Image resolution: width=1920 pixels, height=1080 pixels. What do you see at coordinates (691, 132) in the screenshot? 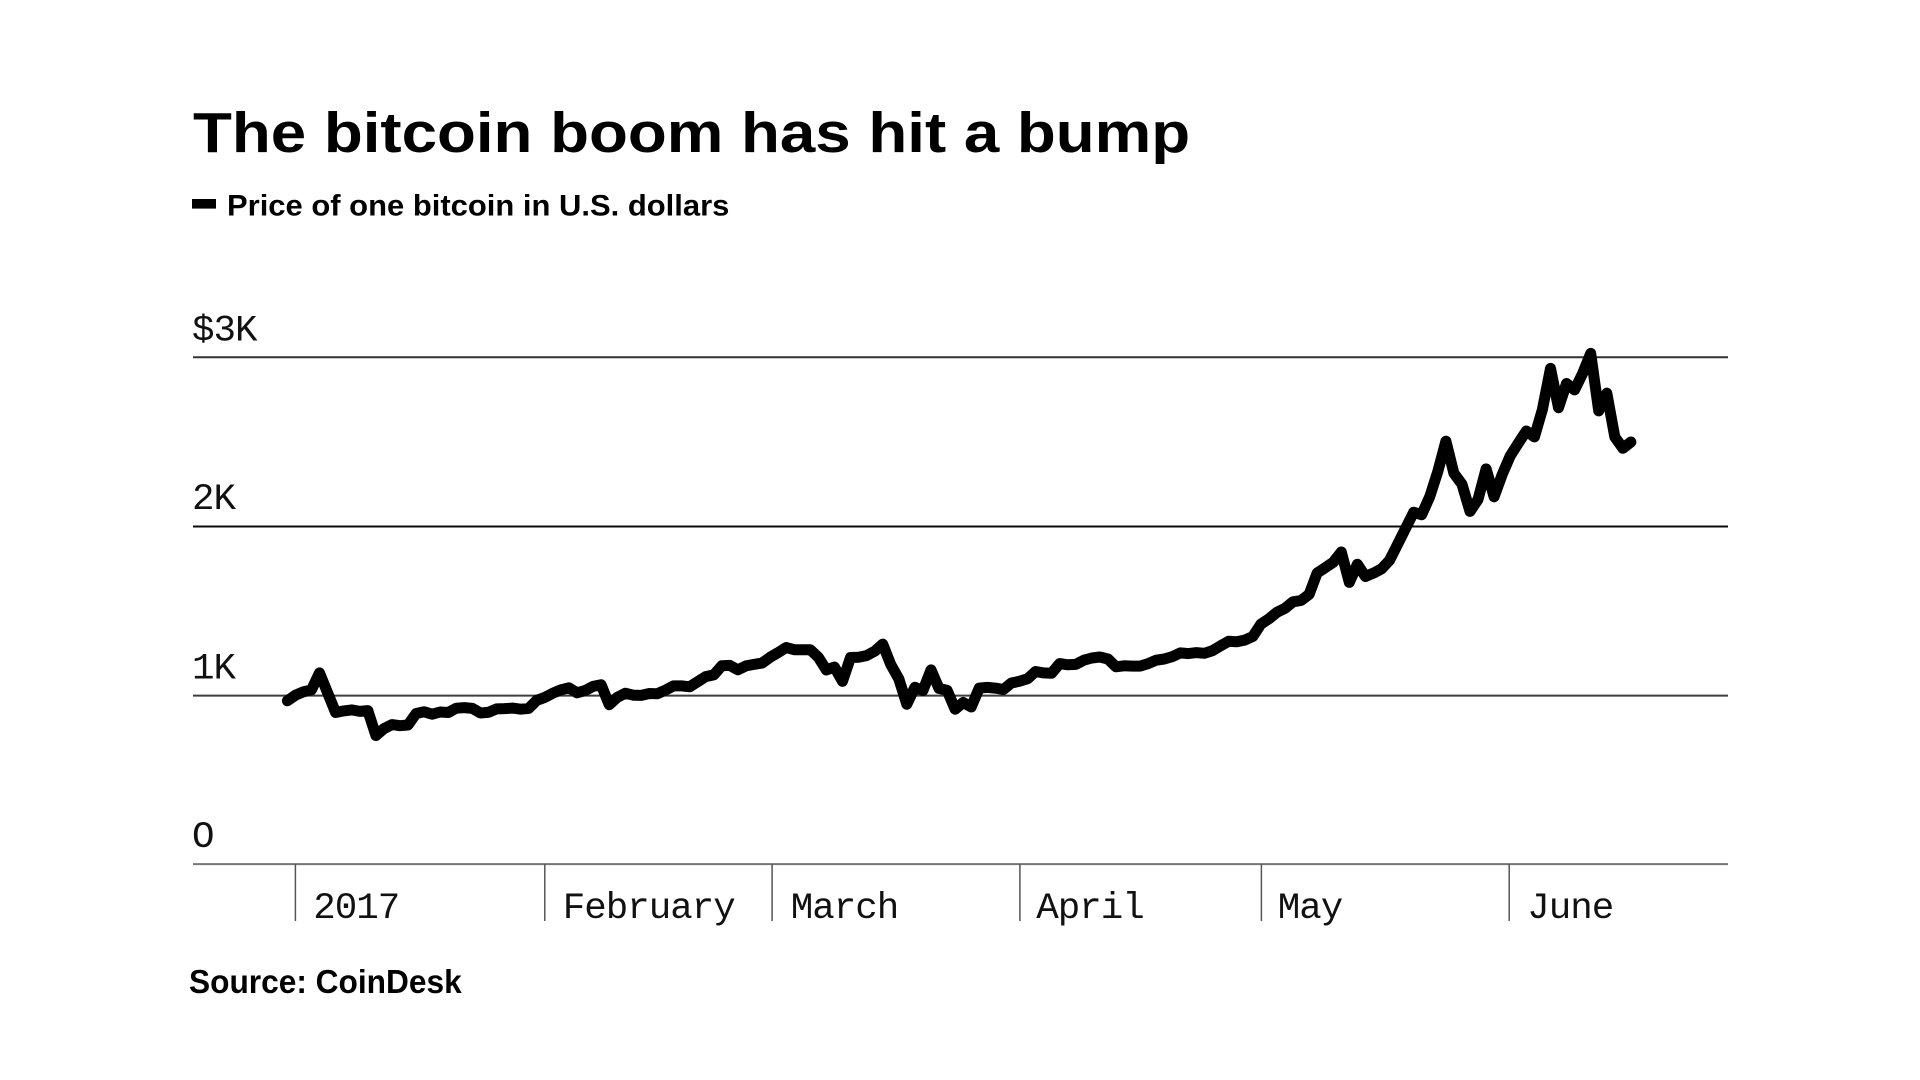
I see `svg-text:The bitcoin boom has hit a bum: The bitcoin boom has hit a bump` at bounding box center [691, 132].